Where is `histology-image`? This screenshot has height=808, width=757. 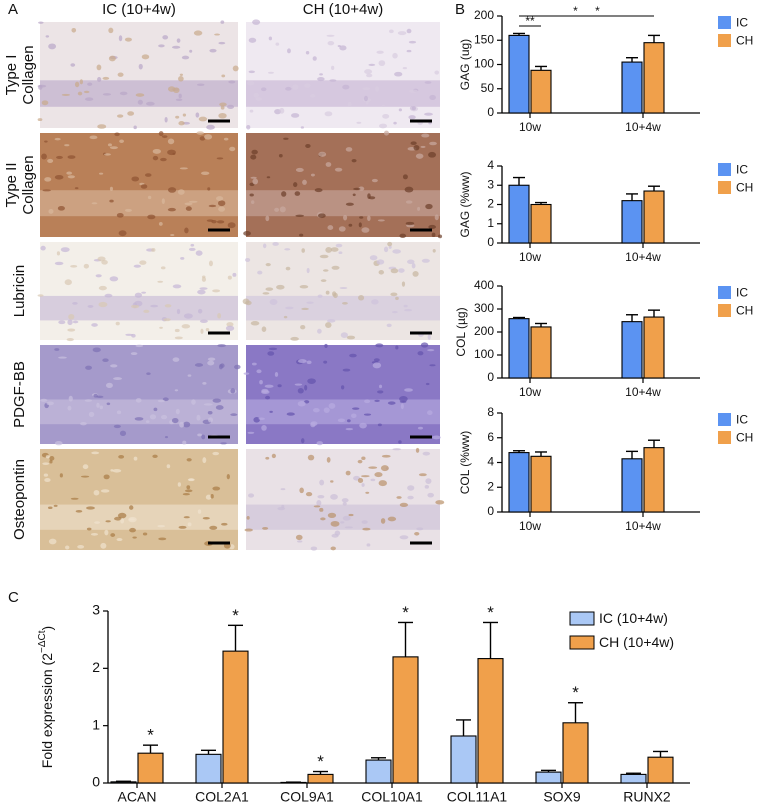 histology-image is located at coordinates (139, 185).